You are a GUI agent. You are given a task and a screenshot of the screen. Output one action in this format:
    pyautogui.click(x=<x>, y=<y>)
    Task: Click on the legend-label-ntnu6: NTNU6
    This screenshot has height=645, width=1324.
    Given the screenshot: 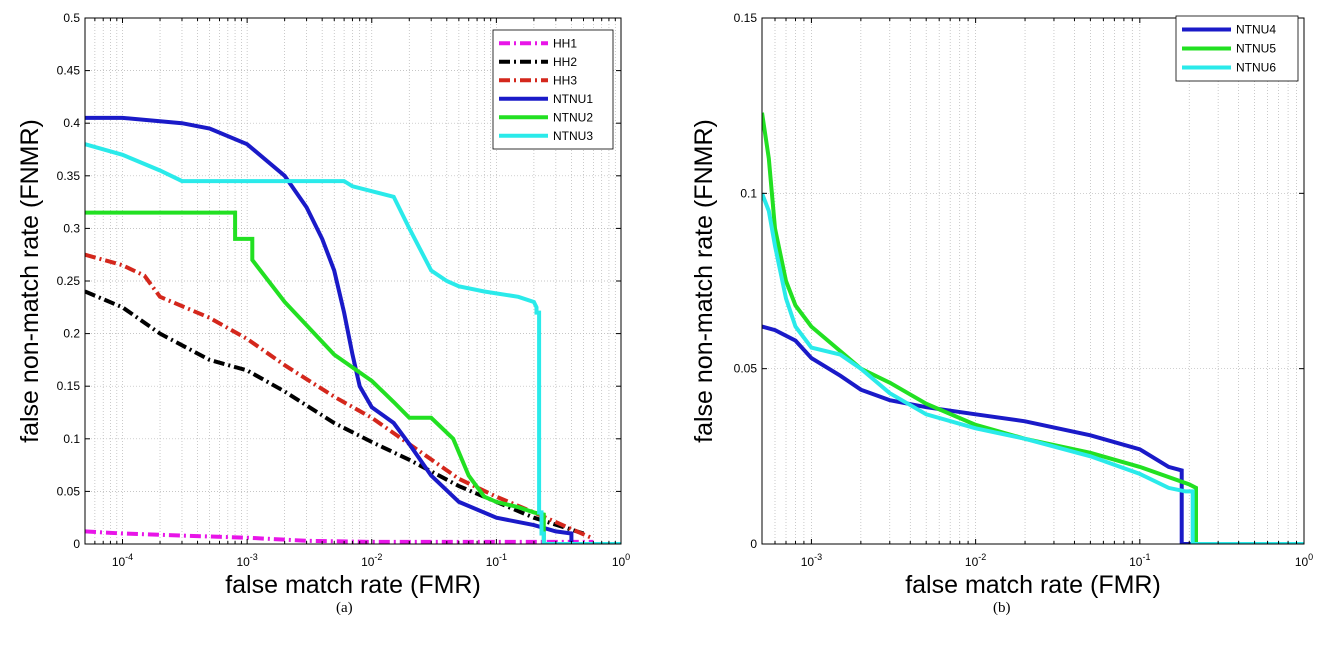 What is the action you would take?
    pyautogui.click(x=1256, y=68)
    